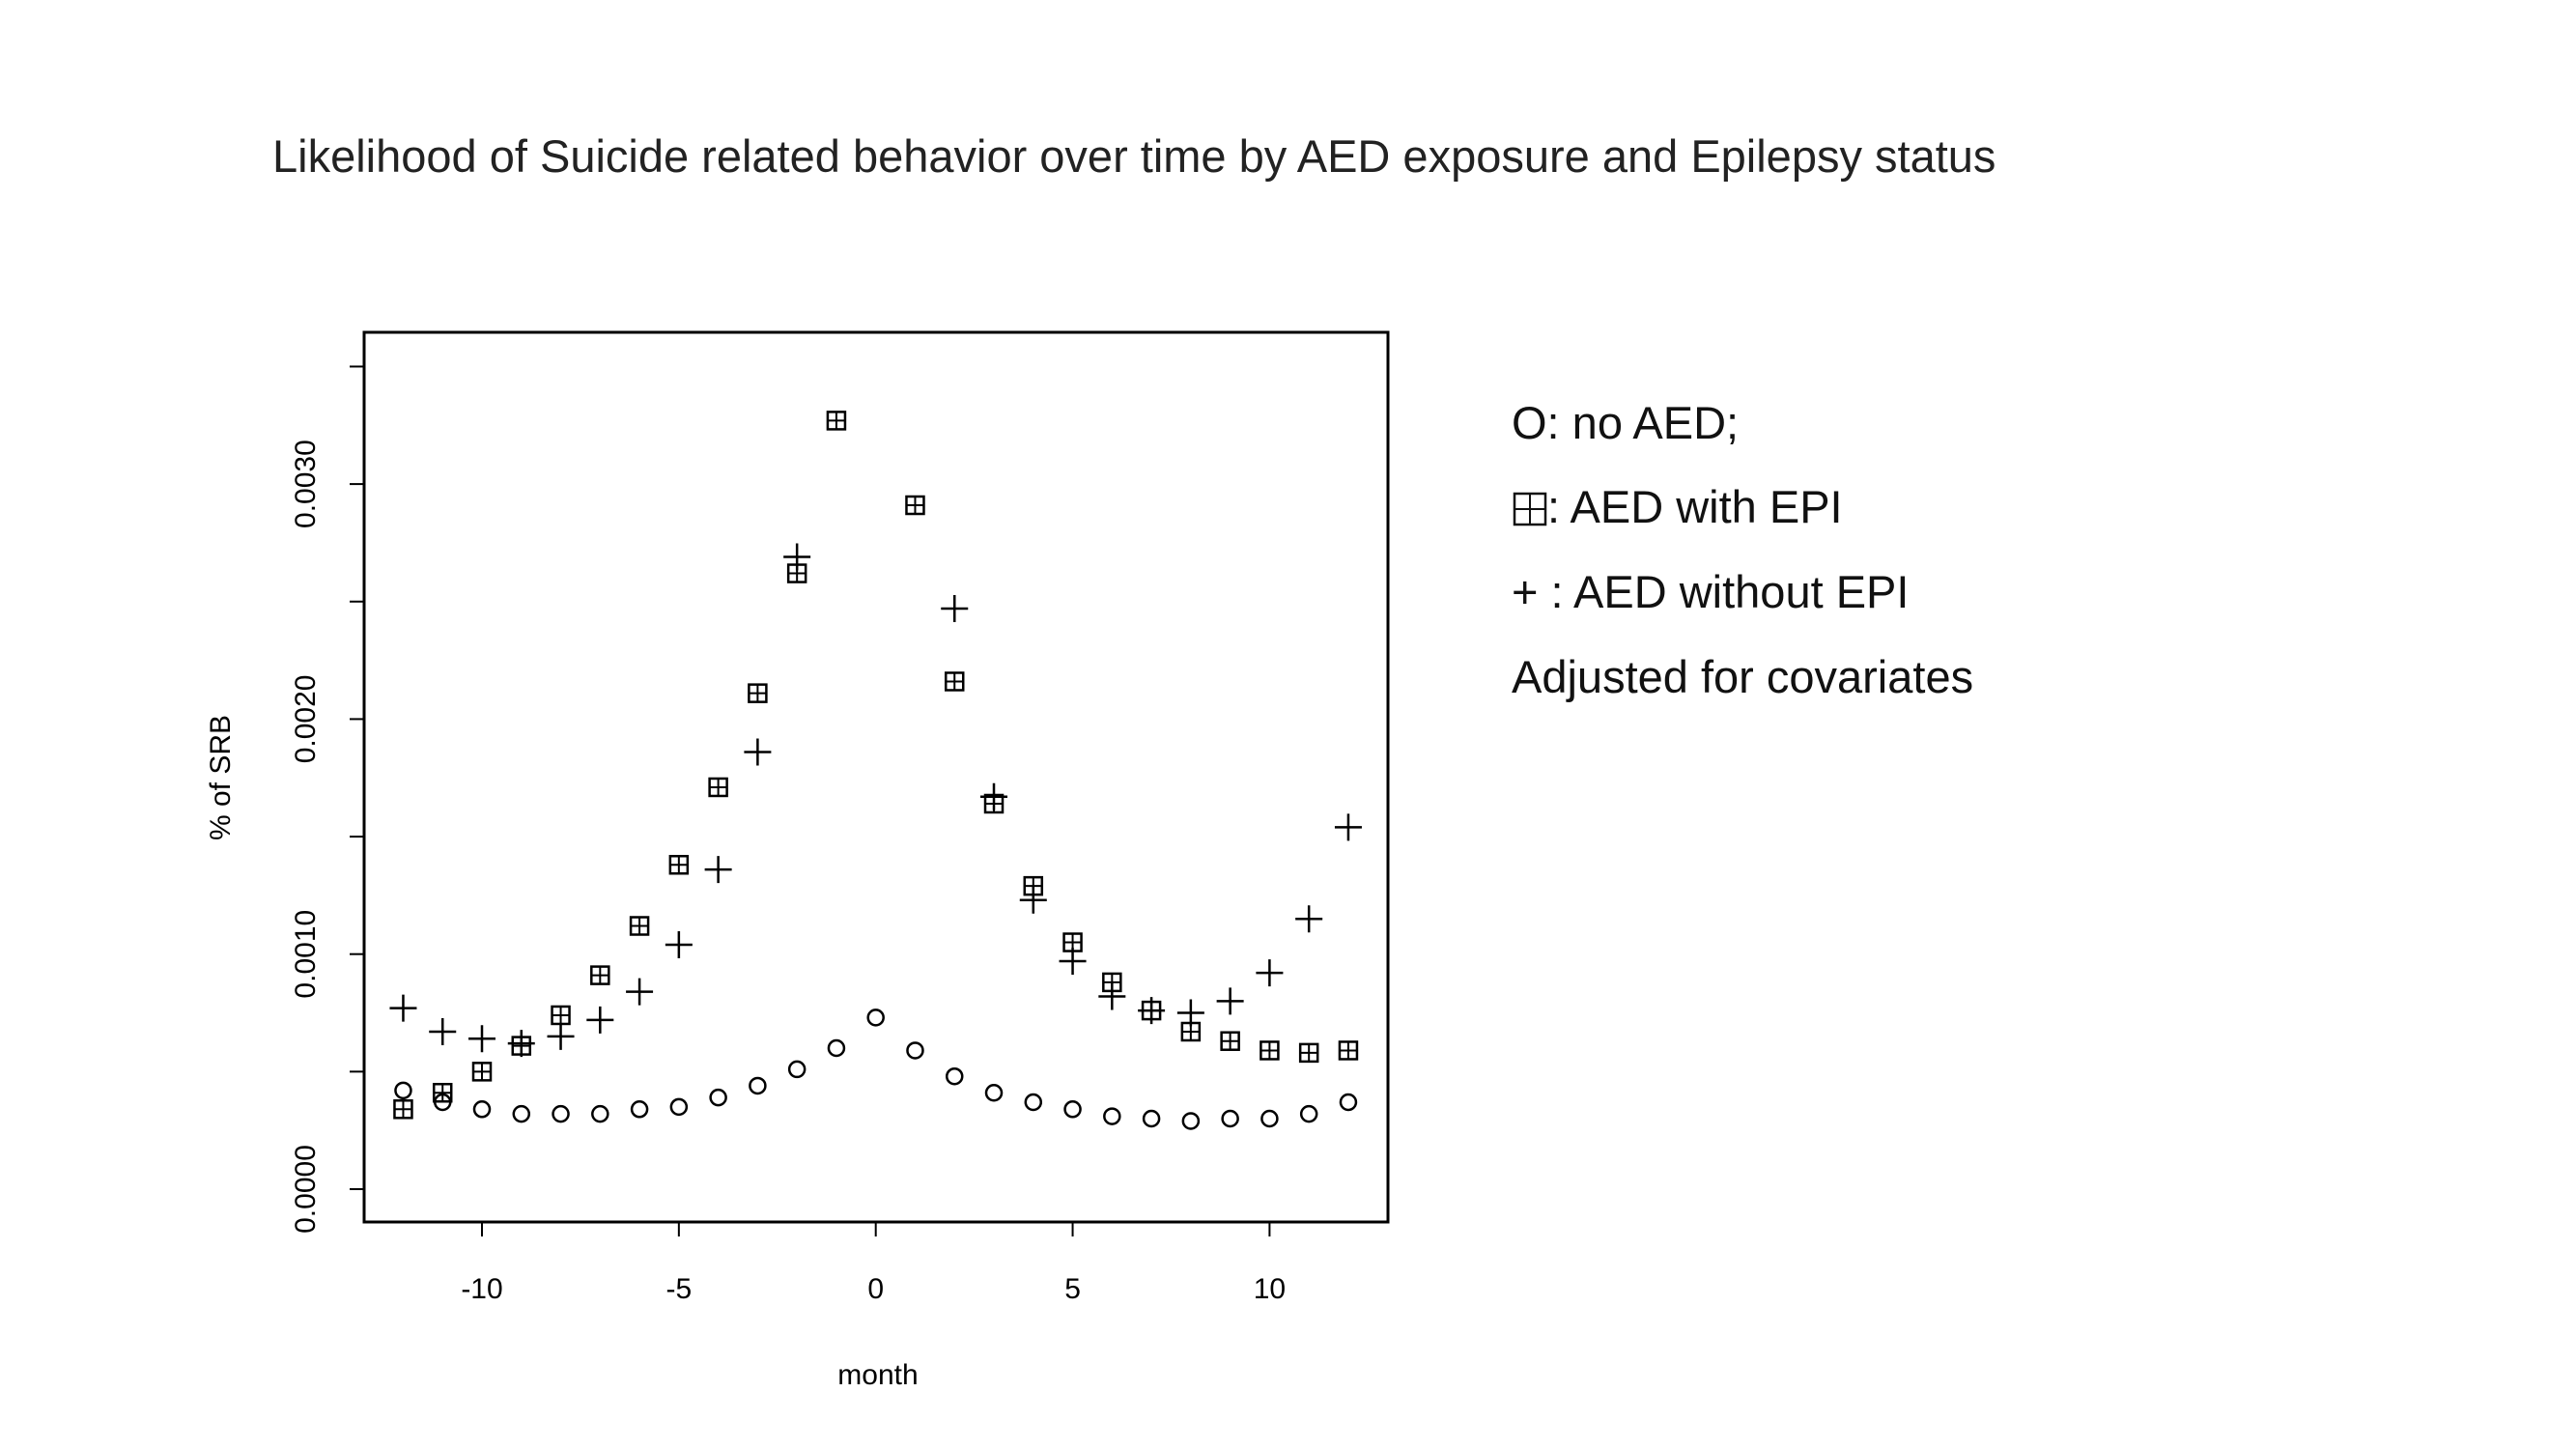  I want to click on x-tick-label: 0, so click(875, 1289).